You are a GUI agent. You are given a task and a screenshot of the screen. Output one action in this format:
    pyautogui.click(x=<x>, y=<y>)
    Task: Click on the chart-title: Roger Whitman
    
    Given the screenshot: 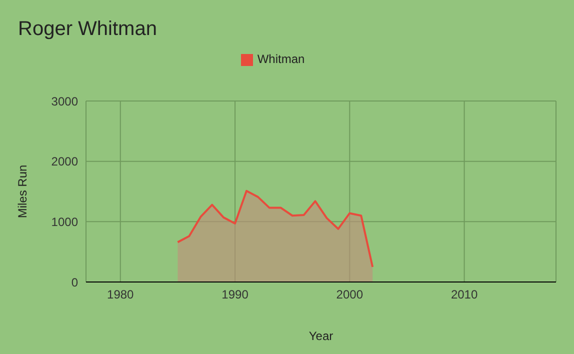 What is the action you would take?
    pyautogui.click(x=87, y=29)
    